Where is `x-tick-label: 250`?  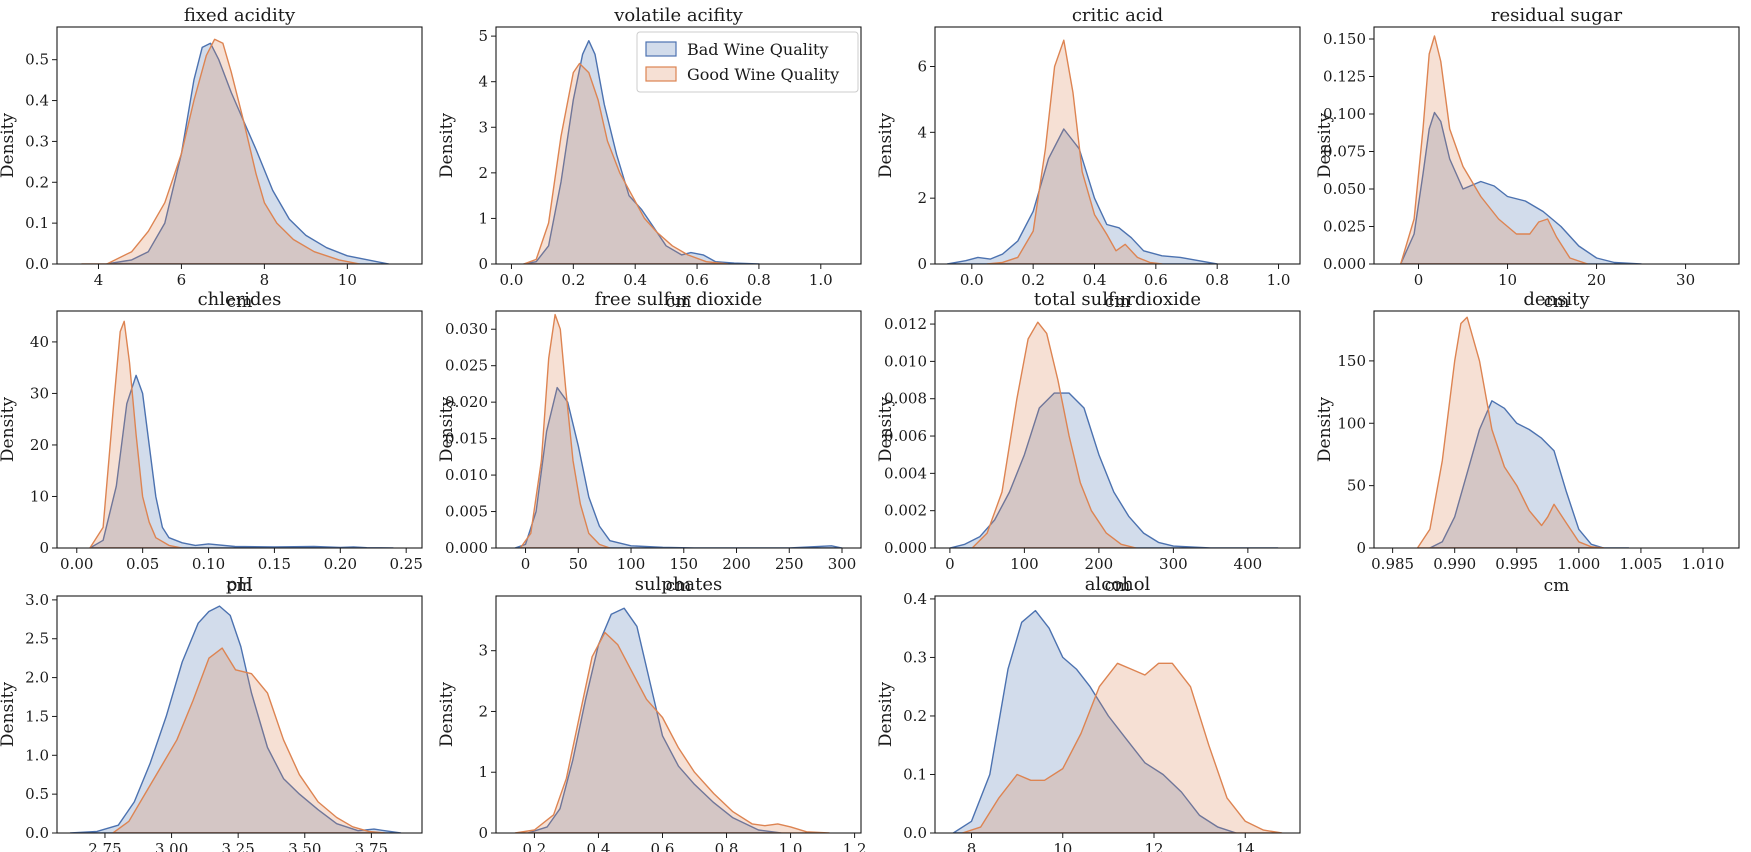 x-tick-label: 250 is located at coordinates (789, 564).